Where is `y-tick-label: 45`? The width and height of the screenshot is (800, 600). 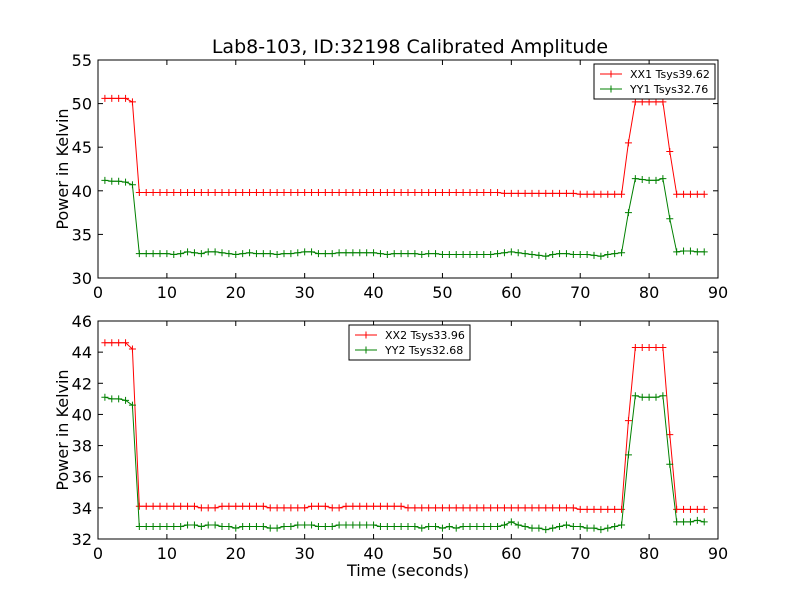
y-tick-label: 45 is located at coordinates (82, 147).